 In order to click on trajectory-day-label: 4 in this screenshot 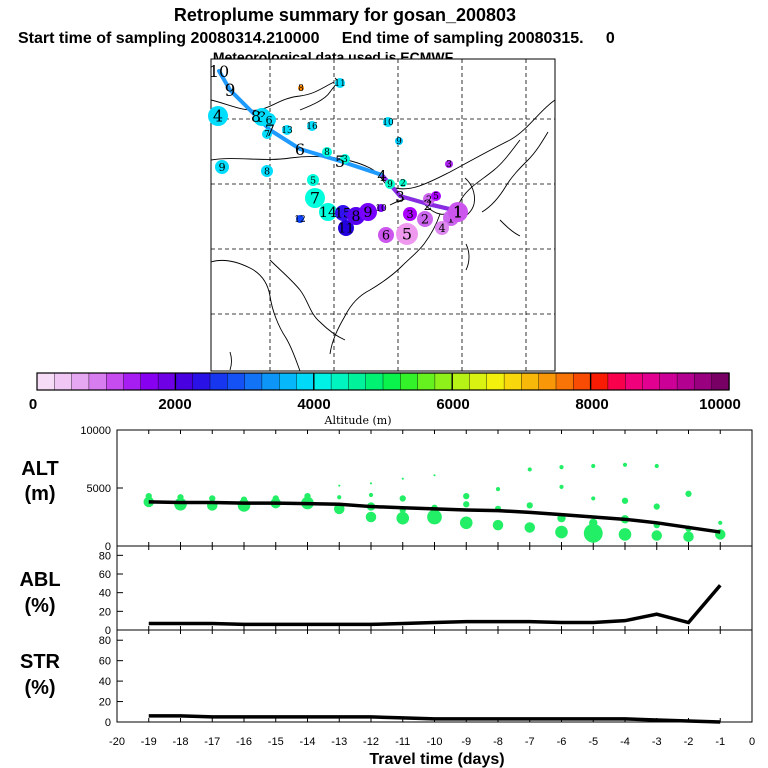, I will do `click(382, 176)`.